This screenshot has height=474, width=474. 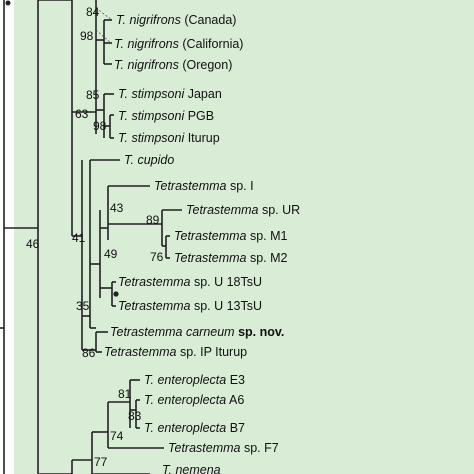 I want to click on taxon-label: Tetrastemma sp. F7, so click(x=223, y=448).